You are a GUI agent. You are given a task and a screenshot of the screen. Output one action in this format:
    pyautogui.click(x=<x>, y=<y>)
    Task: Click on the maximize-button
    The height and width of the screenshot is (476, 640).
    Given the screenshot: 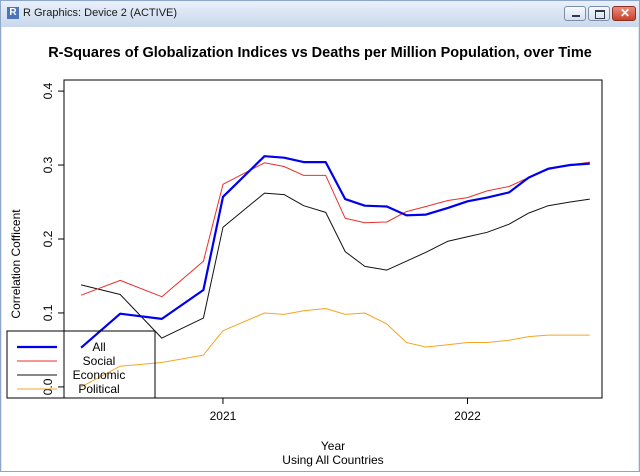 What is the action you would take?
    pyautogui.click(x=599, y=13)
    